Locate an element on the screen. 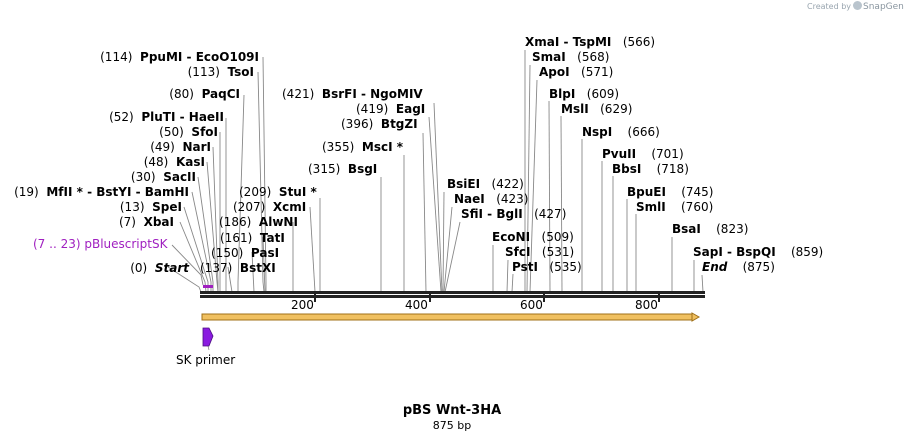  site-start-pos: (0) is located at coordinates (139, 268).